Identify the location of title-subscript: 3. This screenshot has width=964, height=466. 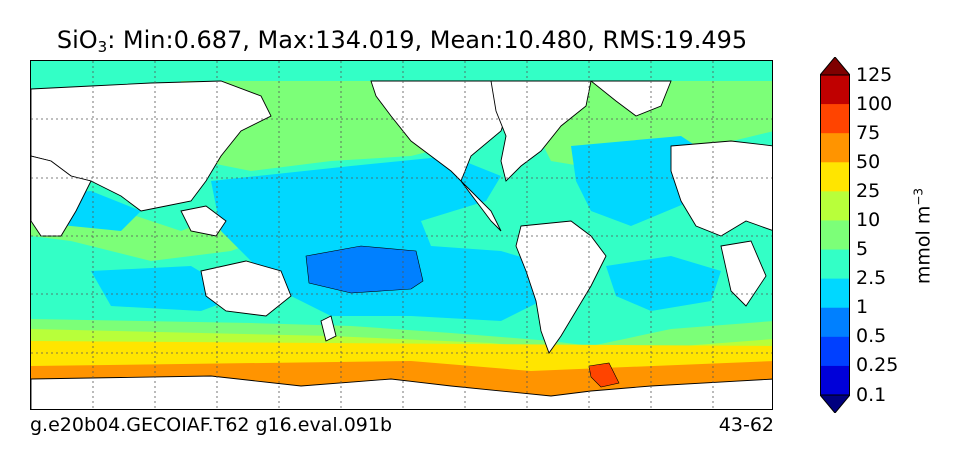
(102, 47).